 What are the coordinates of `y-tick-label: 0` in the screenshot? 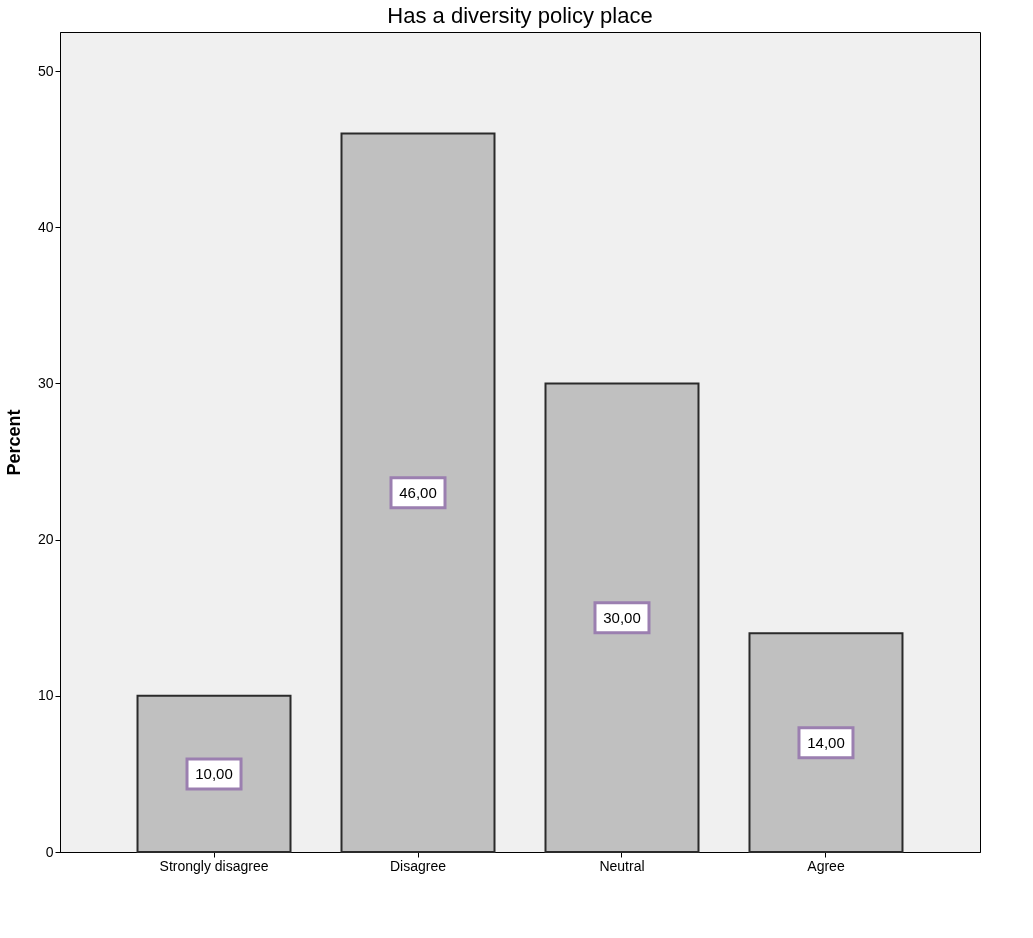 It's located at (49, 851).